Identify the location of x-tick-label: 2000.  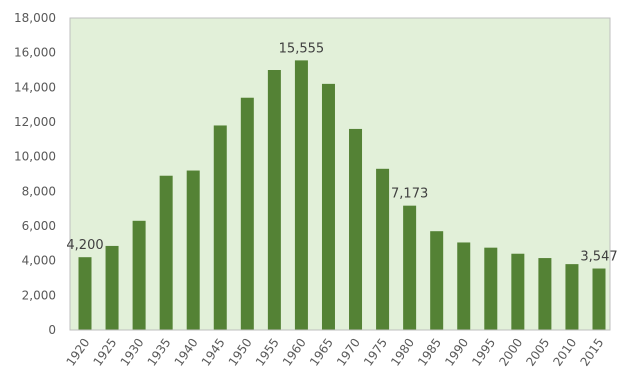
(510, 352).